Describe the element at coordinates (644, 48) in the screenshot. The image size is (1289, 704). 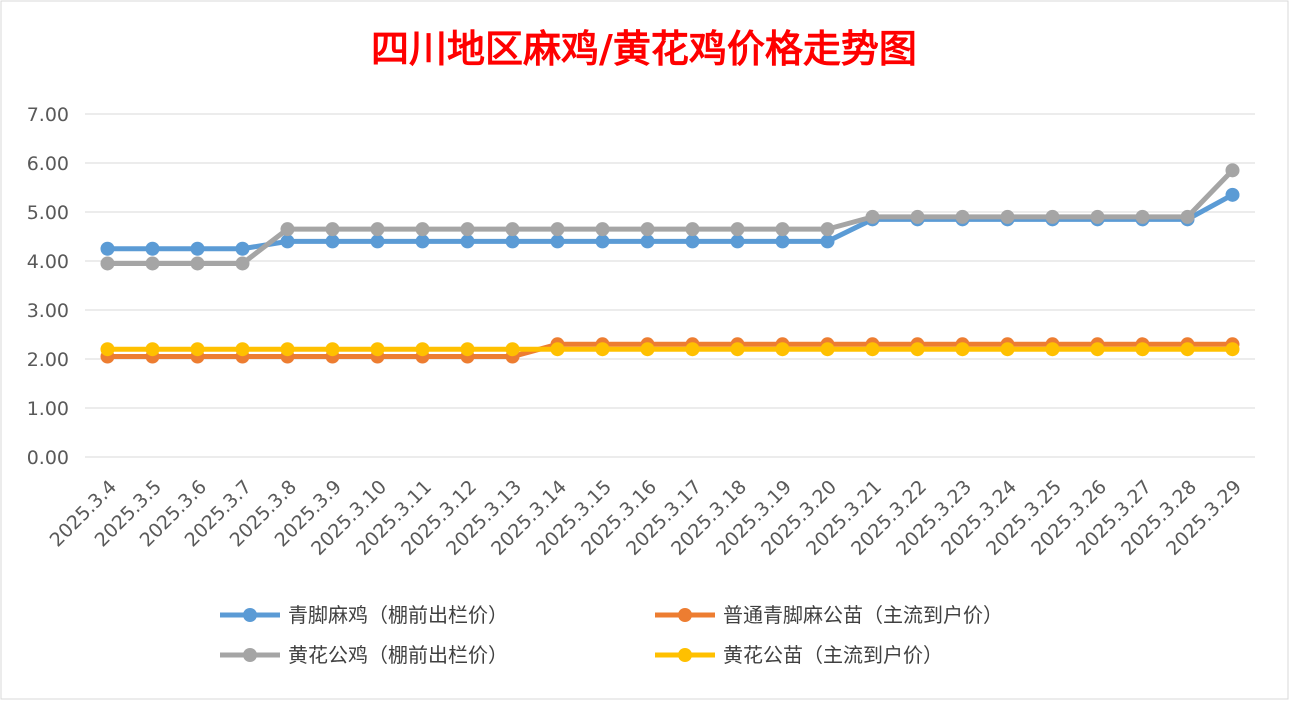
I see `chart-title: 四川地区麻鸡/黄花鸡价格走势图` at that location.